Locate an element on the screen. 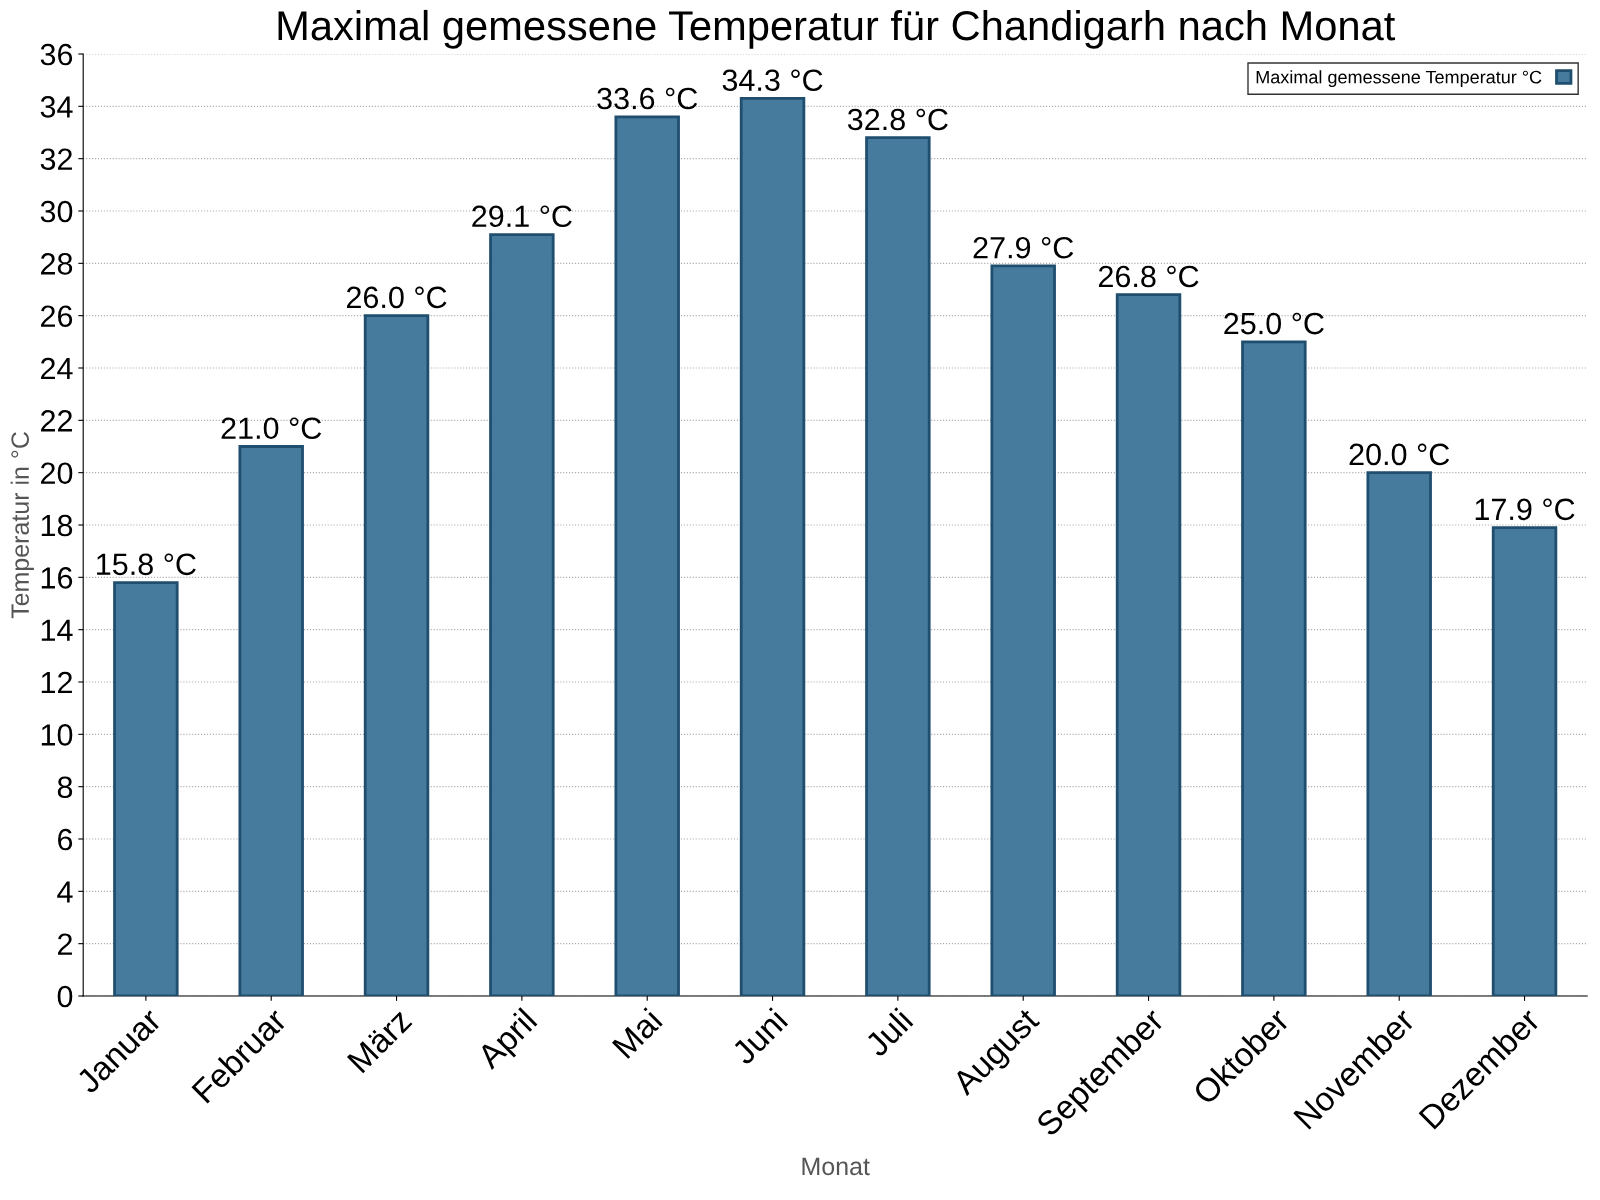 The width and height of the screenshot is (1600, 1200). y-tick-label: 2 is located at coordinates (65, 944).